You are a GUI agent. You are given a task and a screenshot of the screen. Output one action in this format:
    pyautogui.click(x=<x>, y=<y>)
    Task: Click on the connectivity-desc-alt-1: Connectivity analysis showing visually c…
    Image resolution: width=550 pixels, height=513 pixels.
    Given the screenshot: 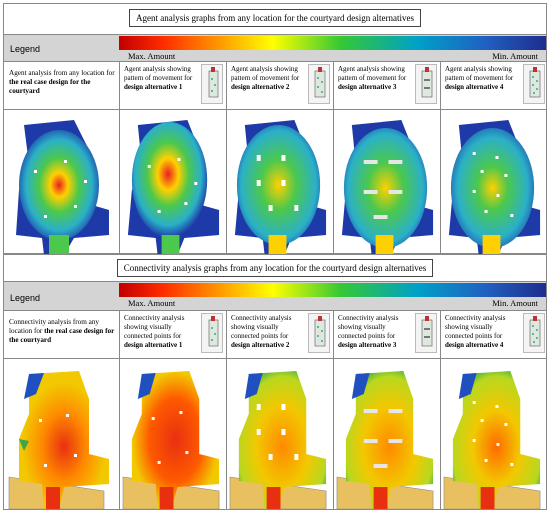 What is the action you would take?
    pyautogui.click(x=172, y=334)
    